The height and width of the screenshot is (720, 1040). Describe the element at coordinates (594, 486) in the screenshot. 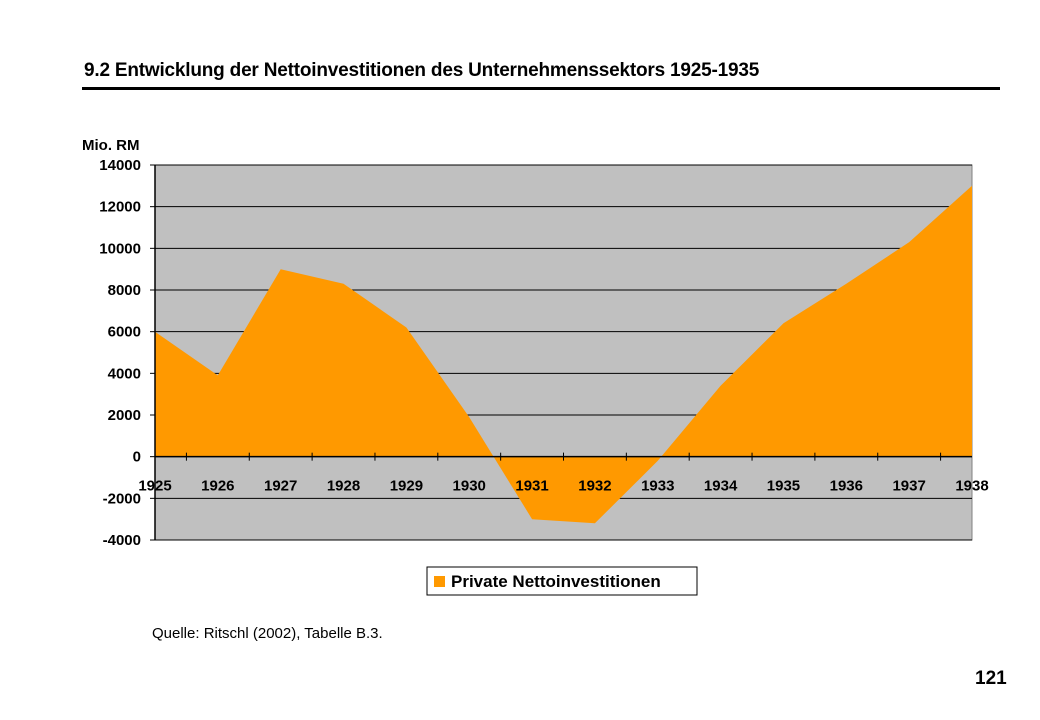

I see `x-tick-label: 1932` at that location.